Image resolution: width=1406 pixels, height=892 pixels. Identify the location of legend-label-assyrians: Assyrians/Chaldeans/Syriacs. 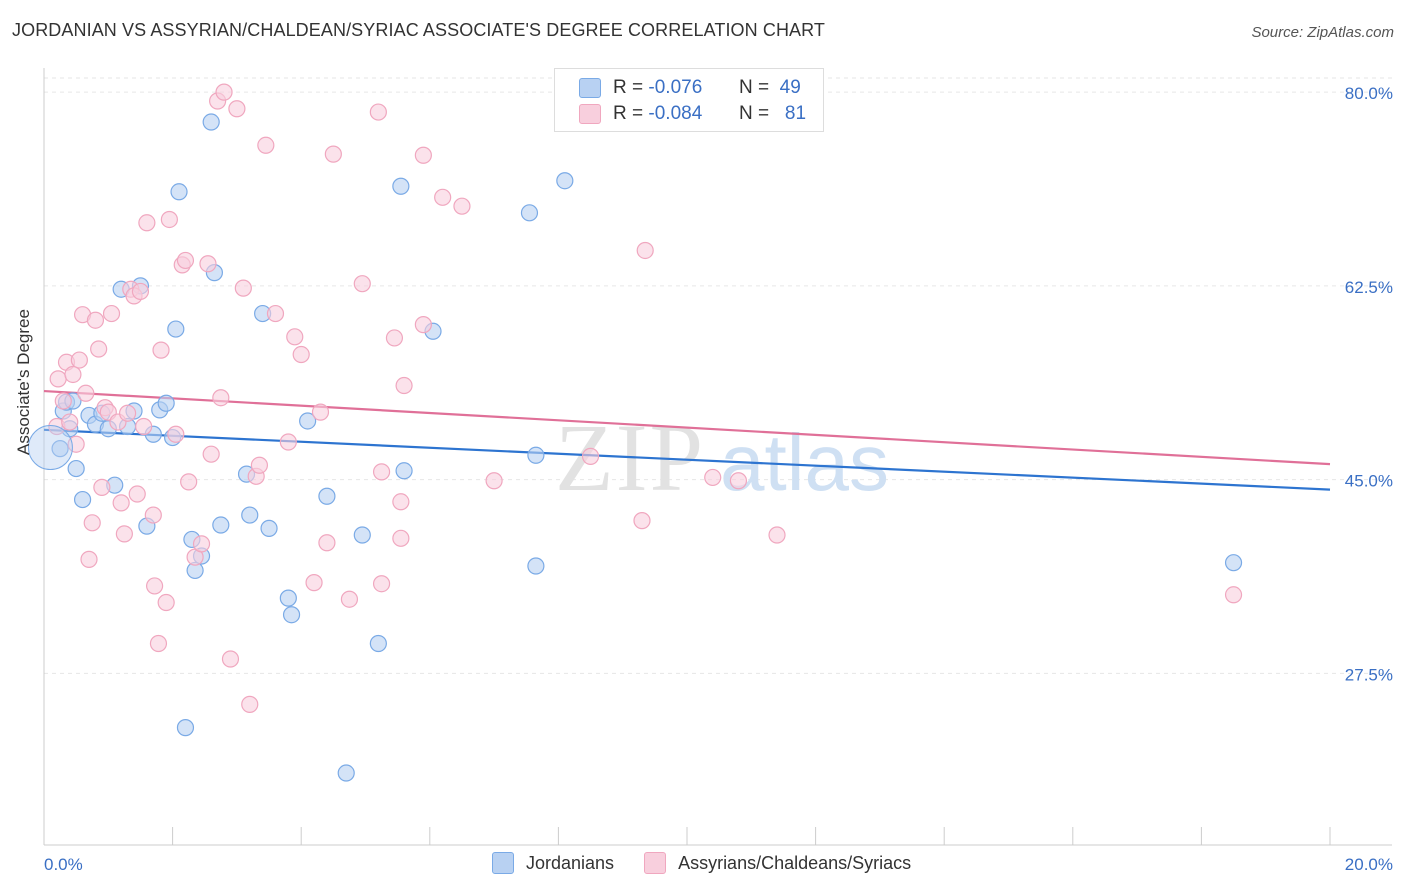
(795, 862).